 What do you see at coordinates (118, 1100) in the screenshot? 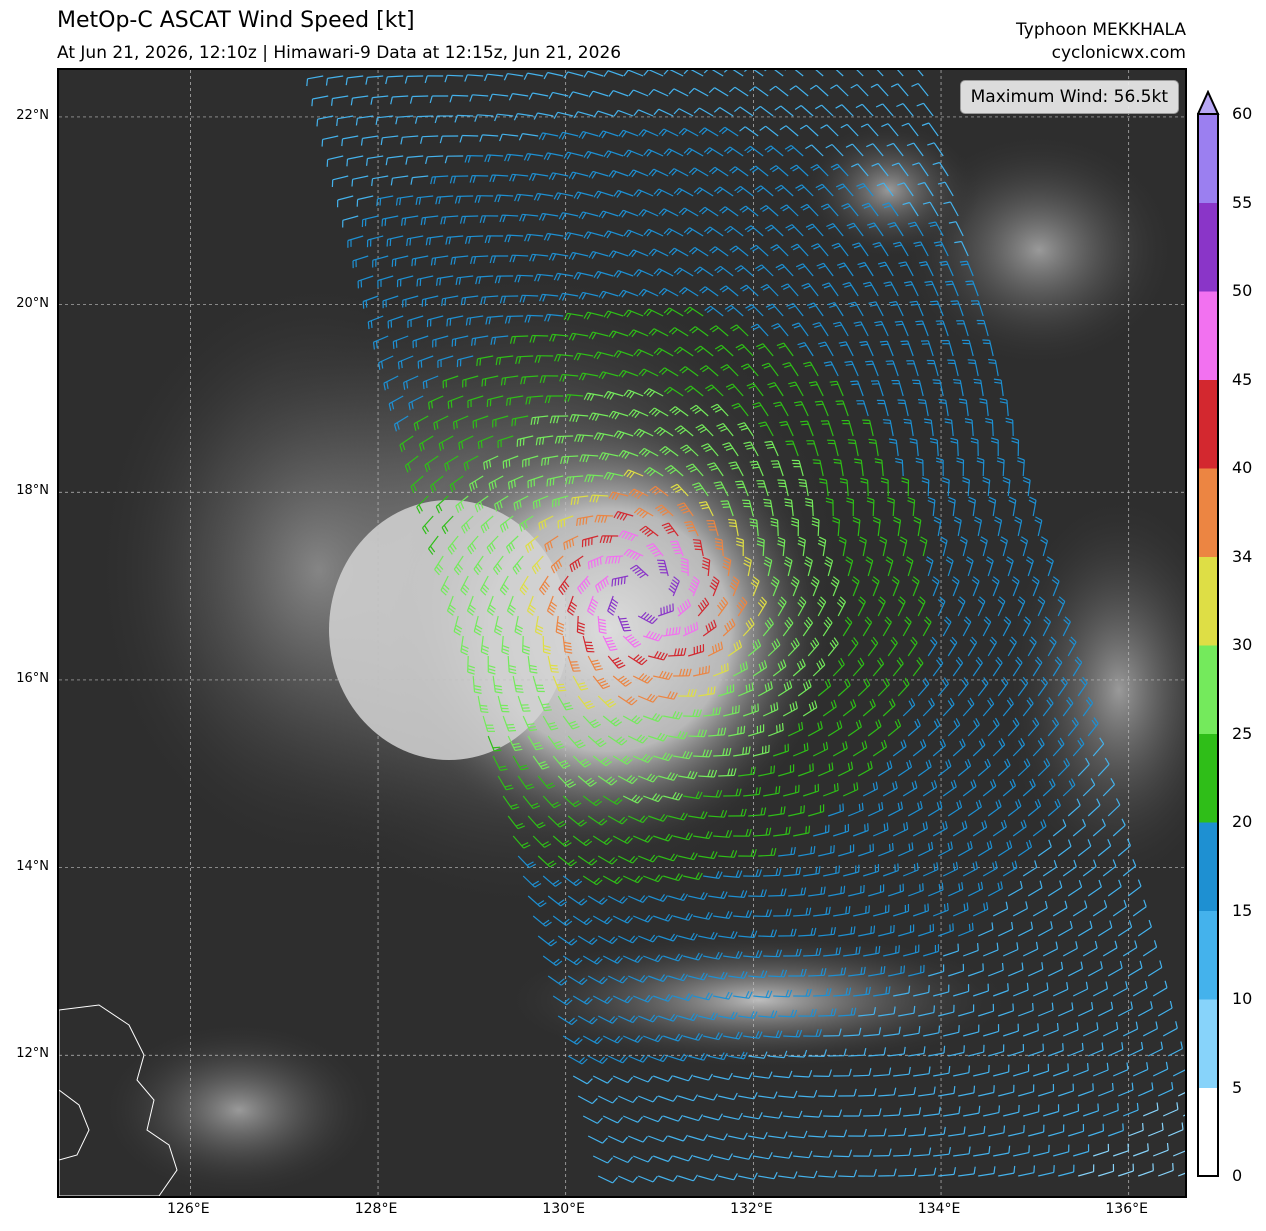
I see `coastline` at bounding box center [118, 1100].